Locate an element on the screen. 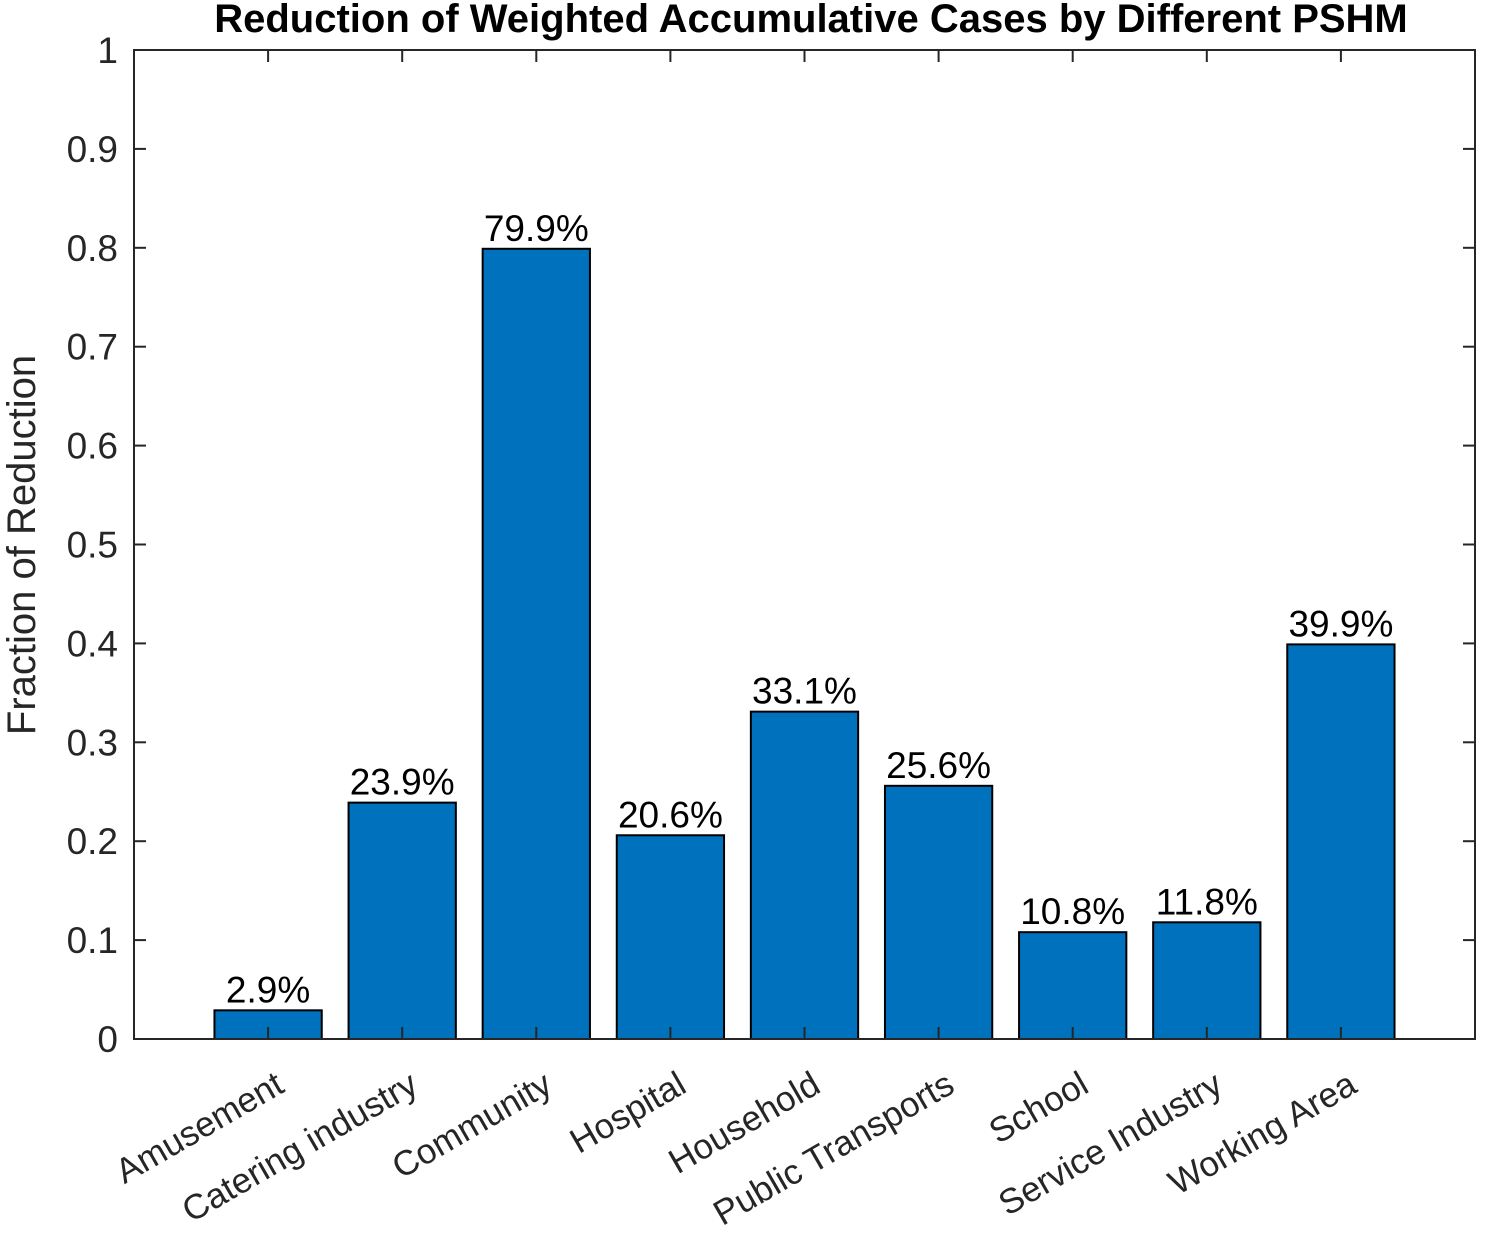 Image resolution: width=1496 pixels, height=1256 pixels. data-label: 33.1% is located at coordinates (804, 691).